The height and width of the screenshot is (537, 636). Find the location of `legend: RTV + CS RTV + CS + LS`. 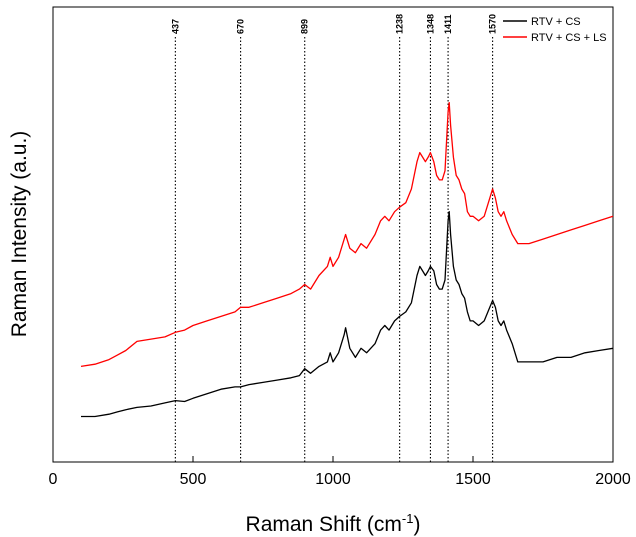

legend: RTV + CS RTV + CS + LS is located at coordinates (555, 30).